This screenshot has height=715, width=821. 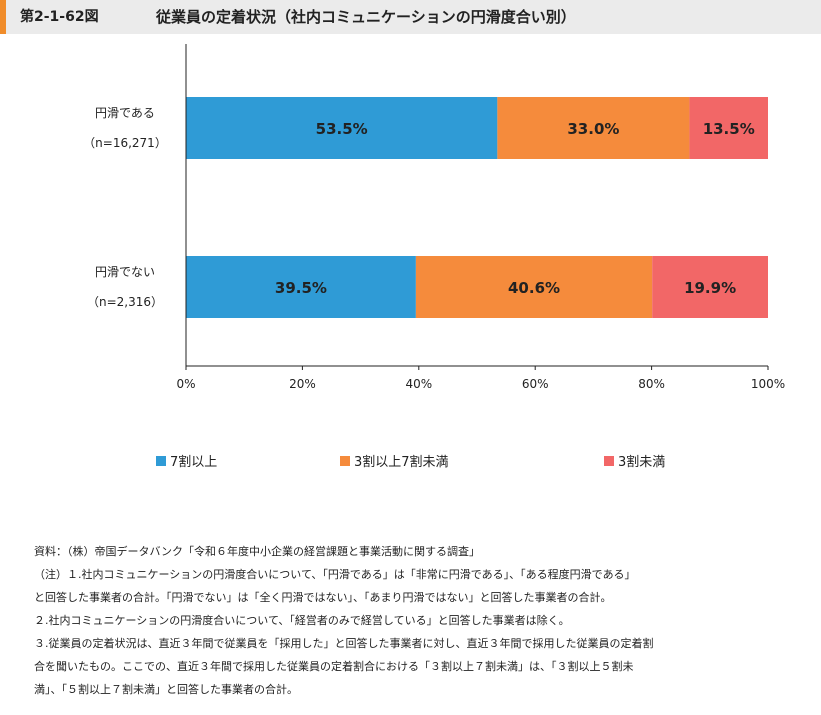 I want to click on data-label: 53.5%, so click(x=342, y=129).